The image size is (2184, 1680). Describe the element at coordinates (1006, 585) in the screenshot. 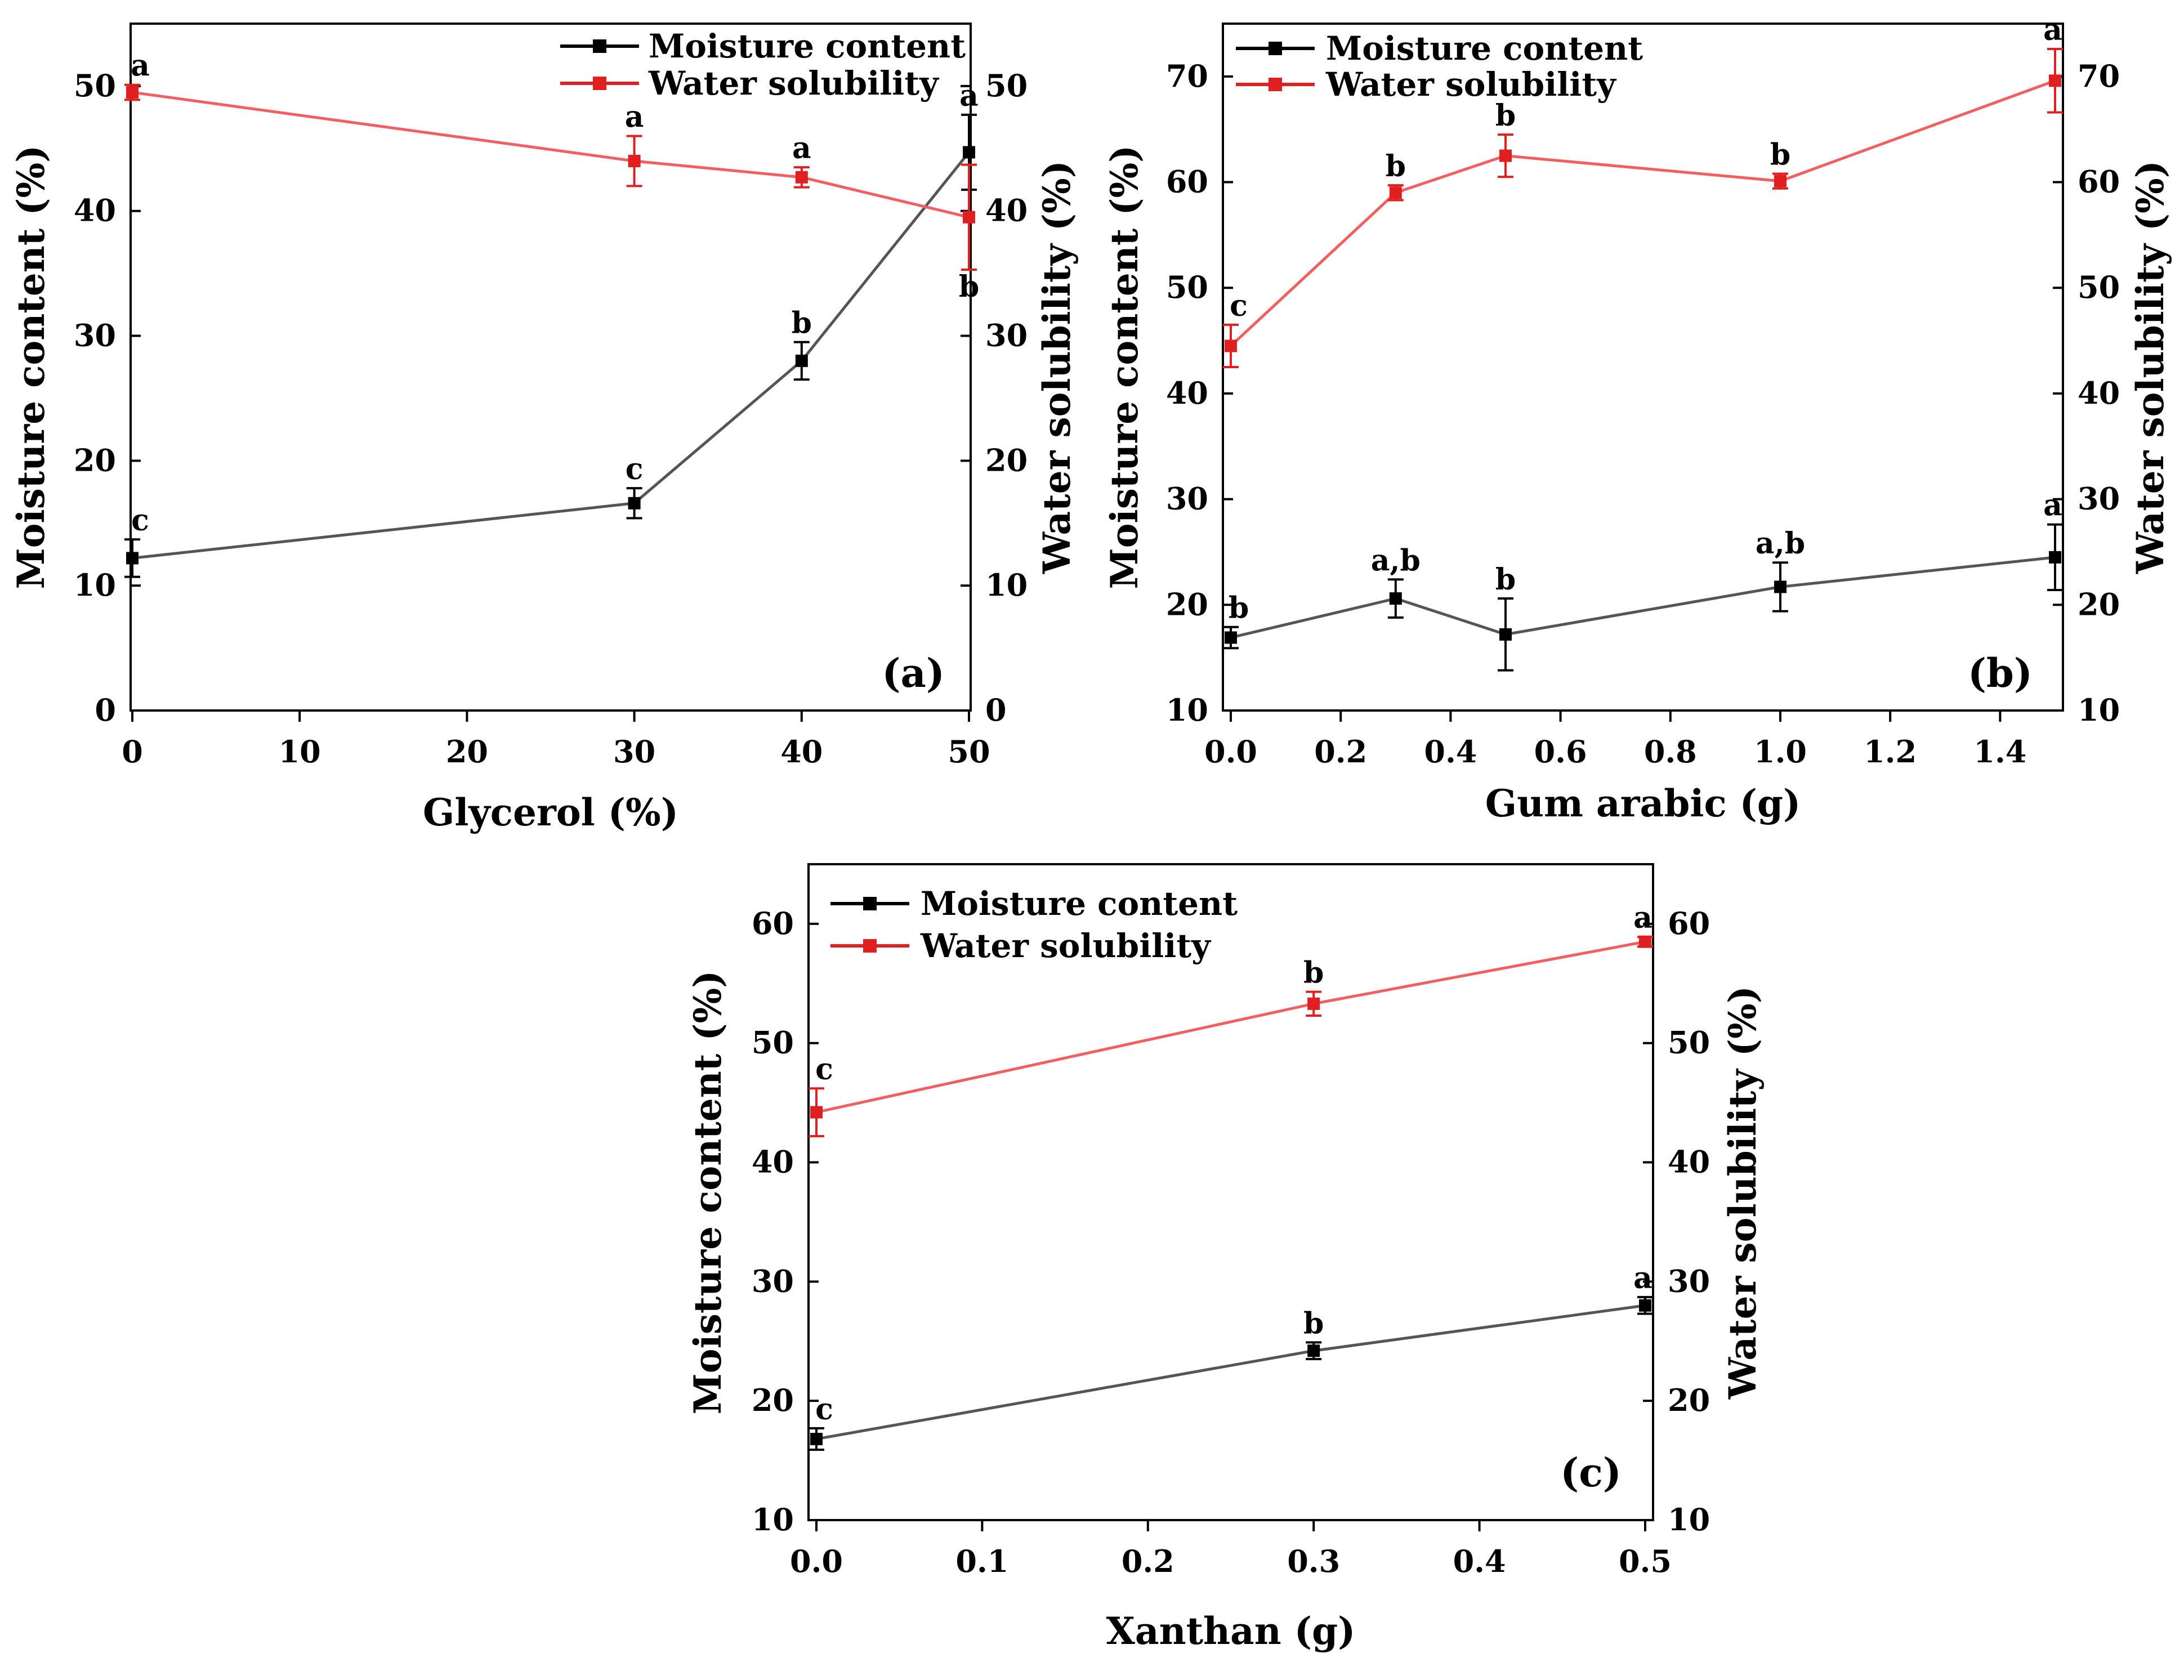

I see `y-right-tick-label: 10` at that location.